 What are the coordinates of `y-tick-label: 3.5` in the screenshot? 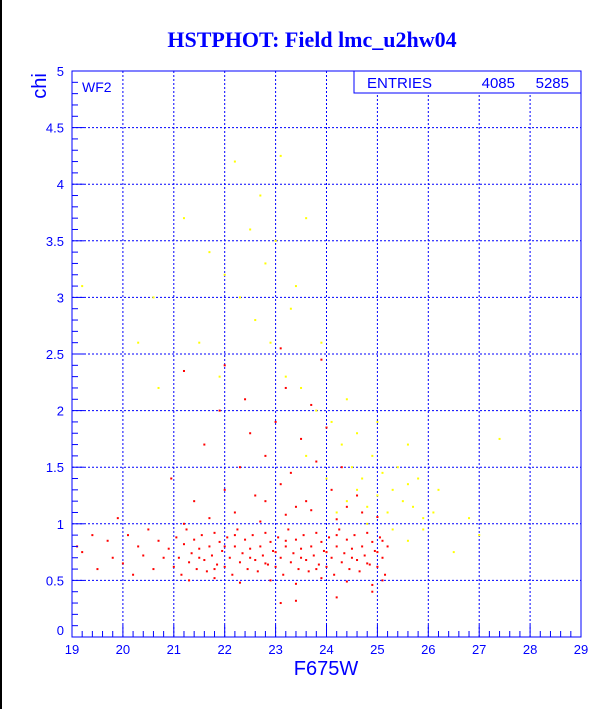 It's located at (55, 241).